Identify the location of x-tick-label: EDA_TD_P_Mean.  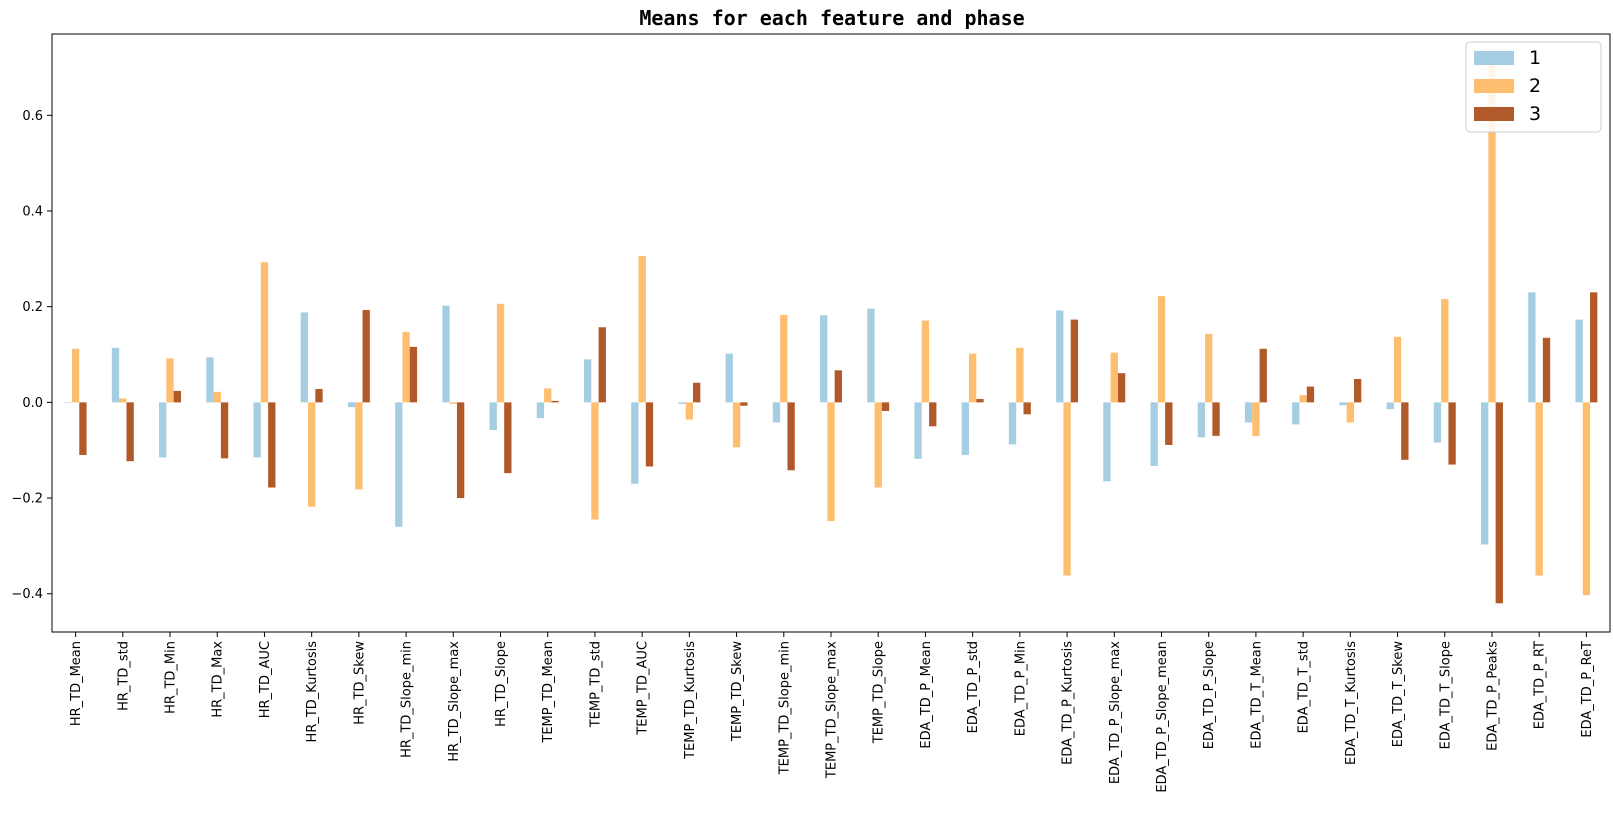
(926, 695).